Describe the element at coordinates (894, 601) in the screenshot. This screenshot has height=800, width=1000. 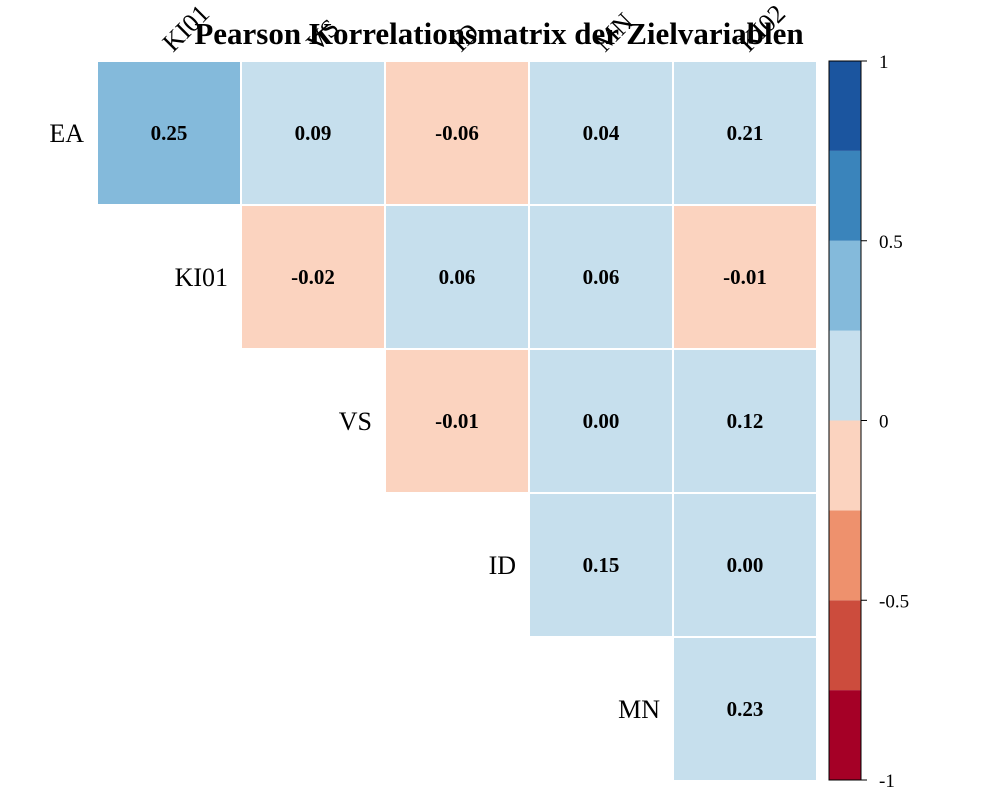
I see `color-scale-tick-label: -0.5` at that location.